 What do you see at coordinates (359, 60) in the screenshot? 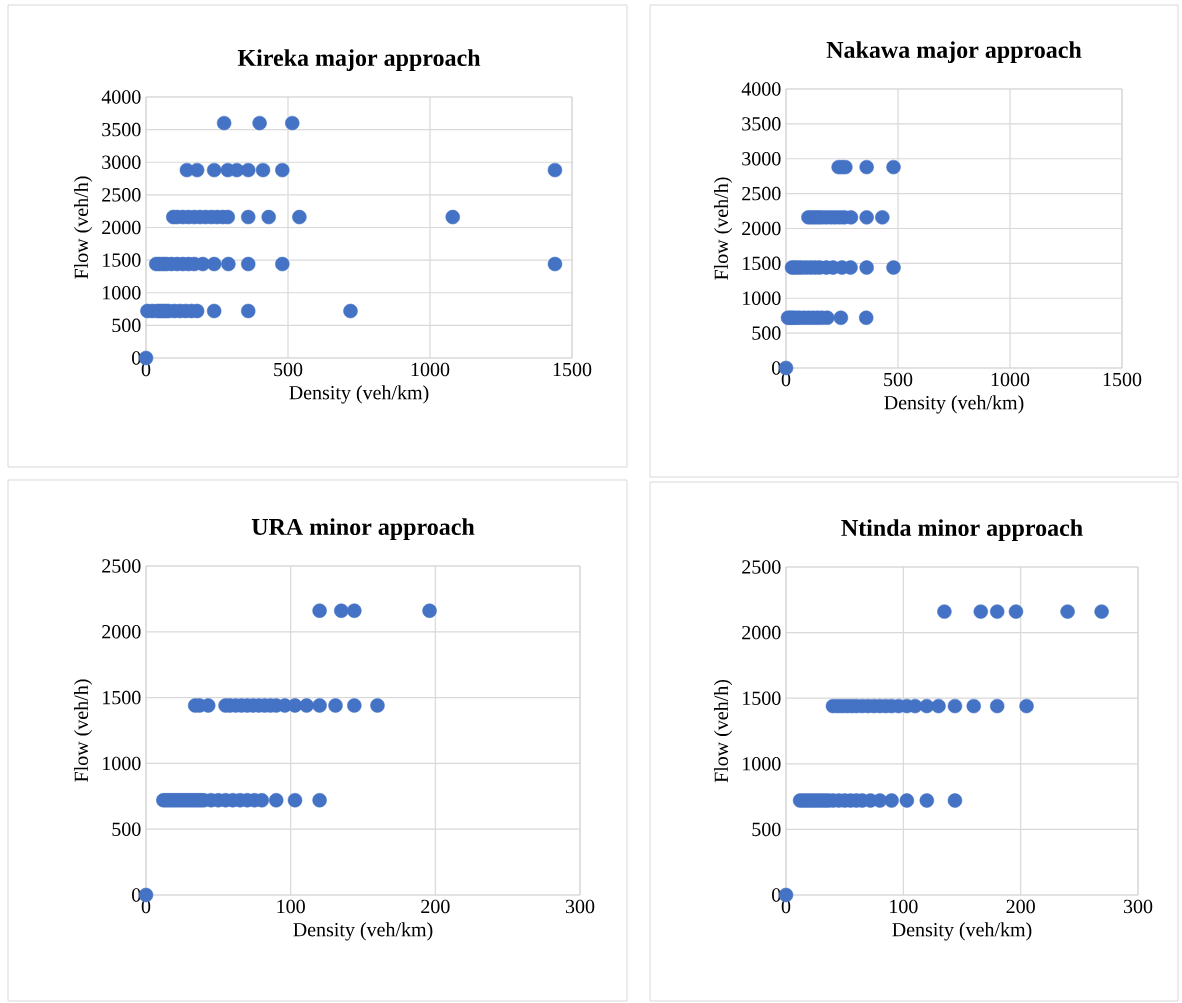
I see `chart-title: Kireka major approach` at bounding box center [359, 60].